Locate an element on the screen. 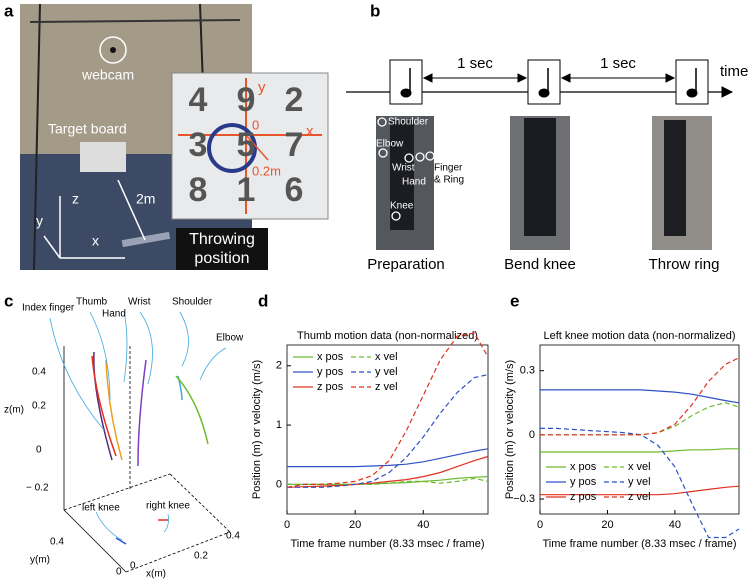 The image size is (756, 580). joint-label: Finger is located at coordinates (448, 168).